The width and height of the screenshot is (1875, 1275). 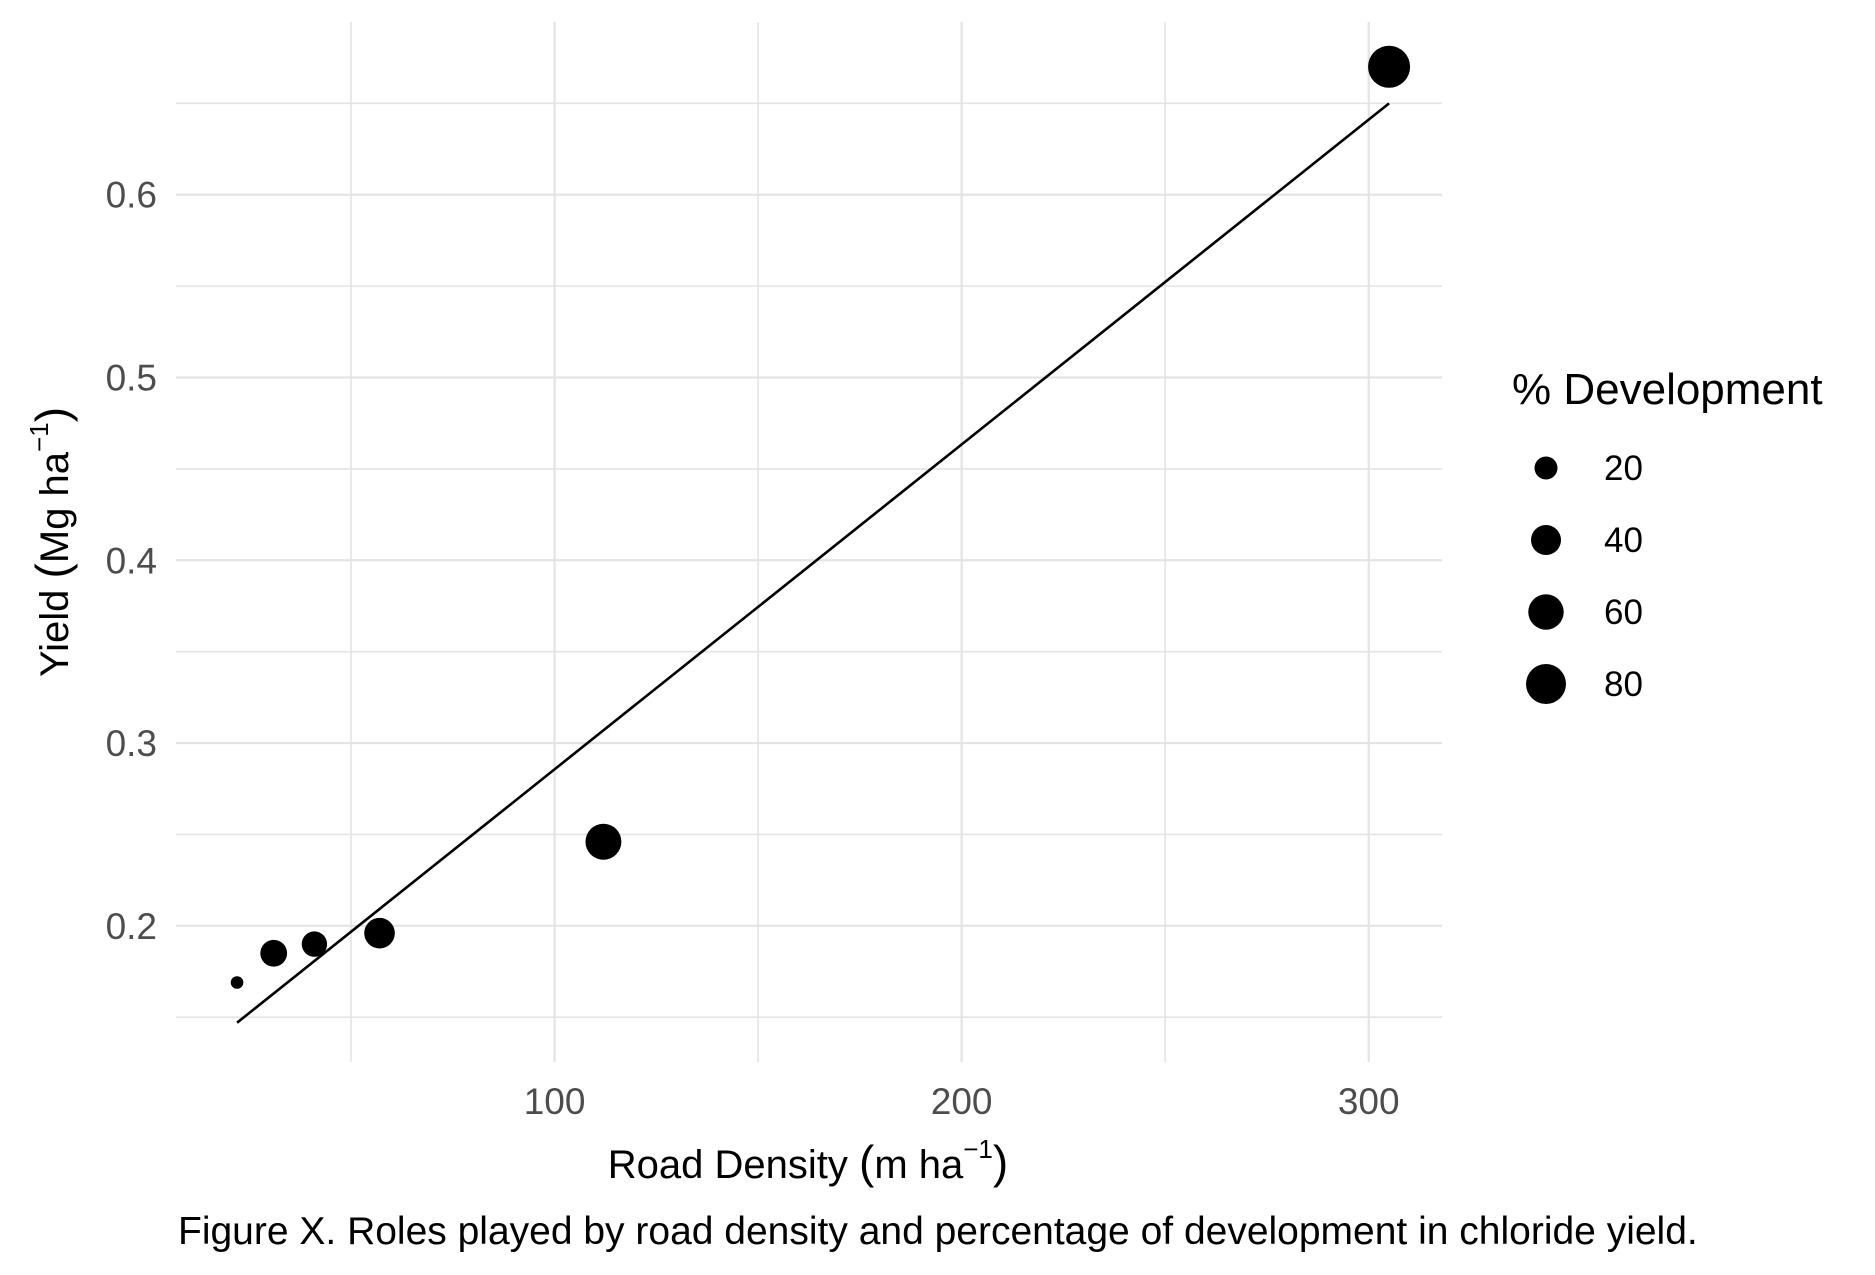 What do you see at coordinates (1623, 468) in the screenshot?
I see `legend-label: 20` at bounding box center [1623, 468].